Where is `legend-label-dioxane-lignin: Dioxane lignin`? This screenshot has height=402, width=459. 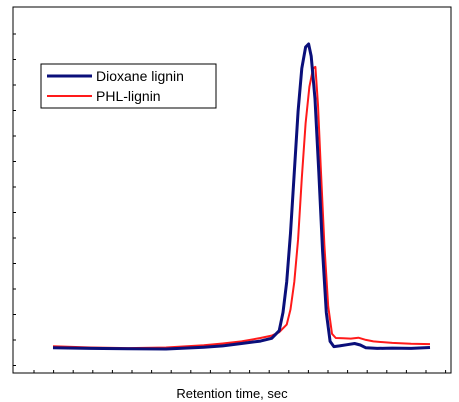
legend-label-dioxane-lignin: Dioxane lignin is located at coordinates (140, 76).